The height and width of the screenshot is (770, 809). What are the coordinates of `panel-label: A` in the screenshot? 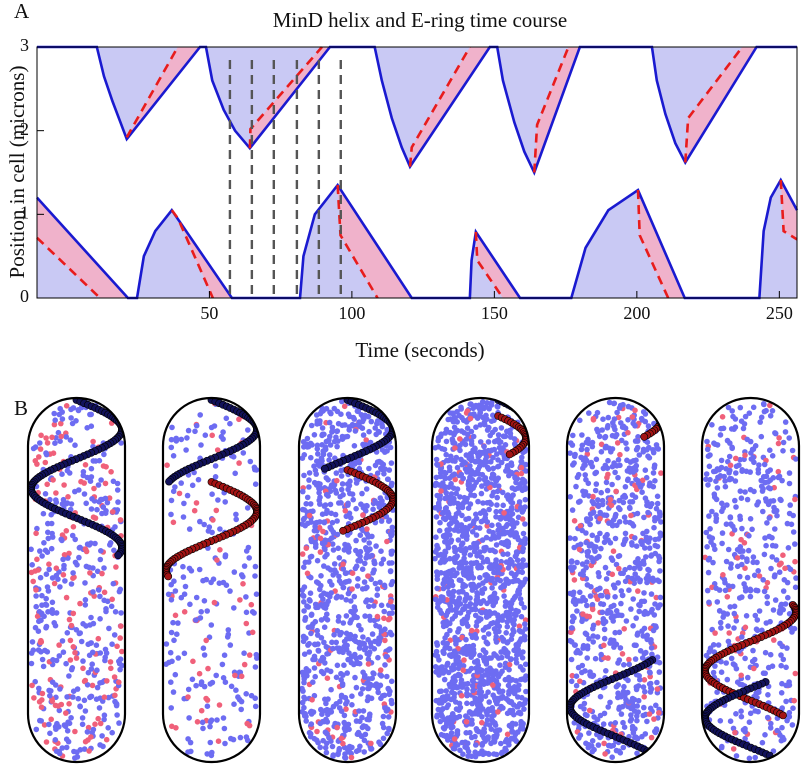 It's located at (22, 11).